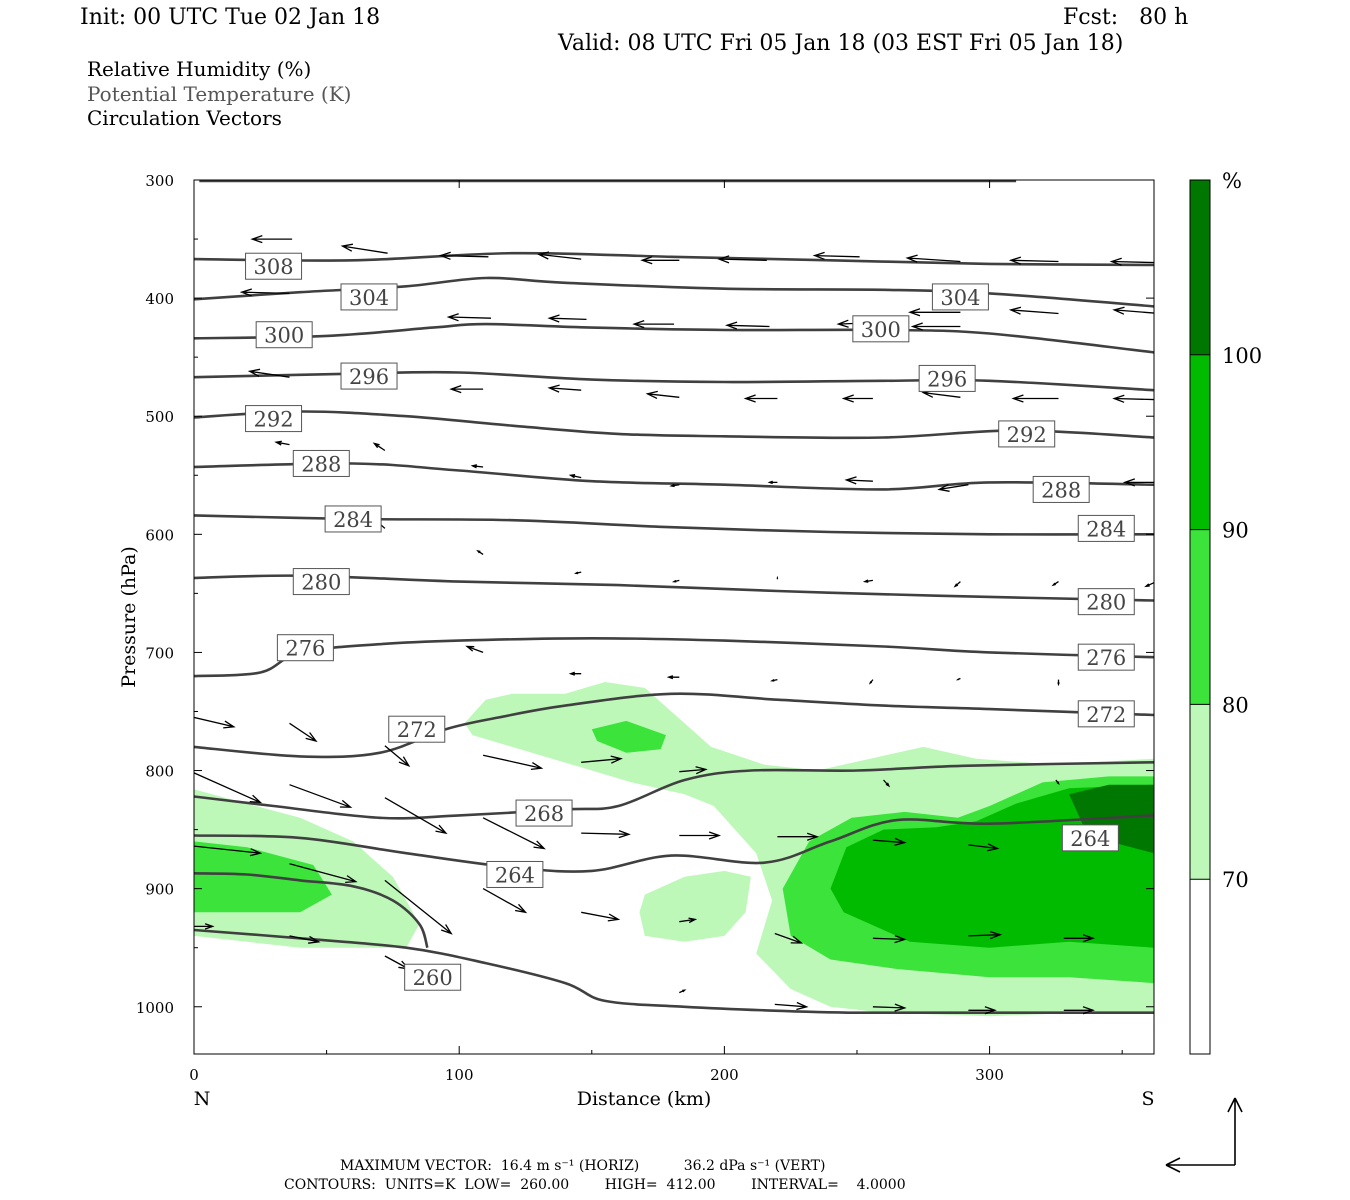 The width and height of the screenshot is (1350, 1200). Describe the element at coordinates (159, 181) in the screenshot. I see `y-tick-label: 300` at that location.